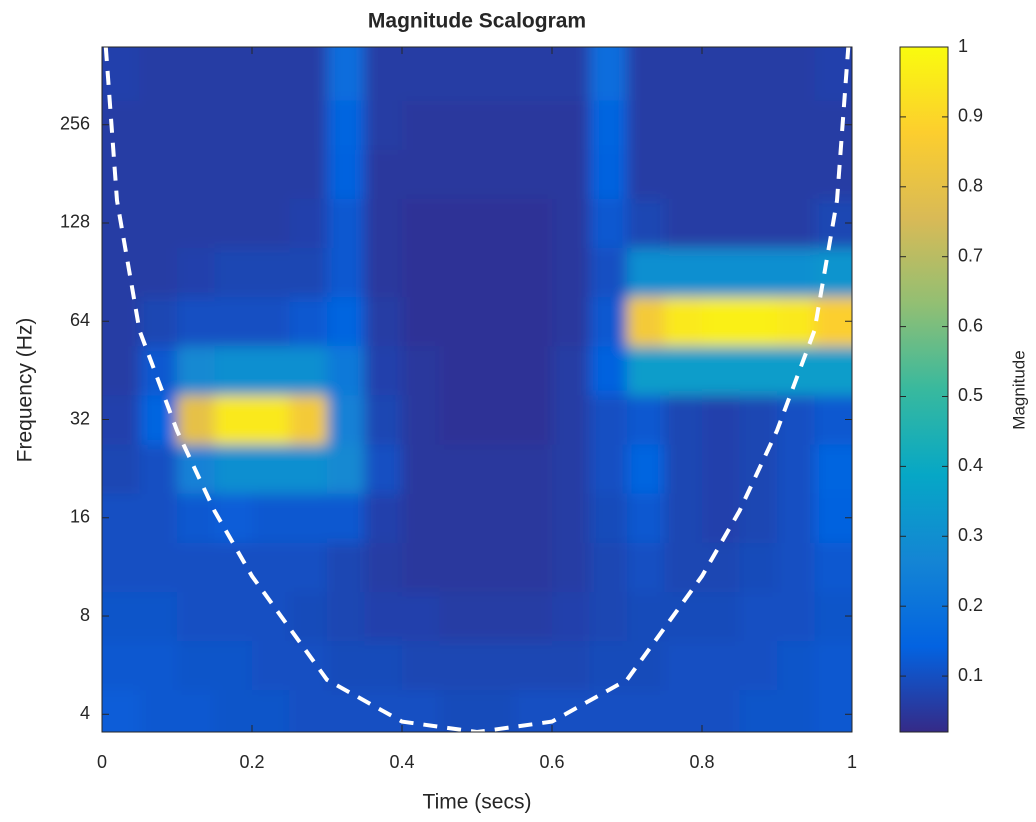 The width and height of the screenshot is (1036, 822). Describe the element at coordinates (970, 325) in the screenshot. I see `colorbar-tick-label: 0.6` at that location.